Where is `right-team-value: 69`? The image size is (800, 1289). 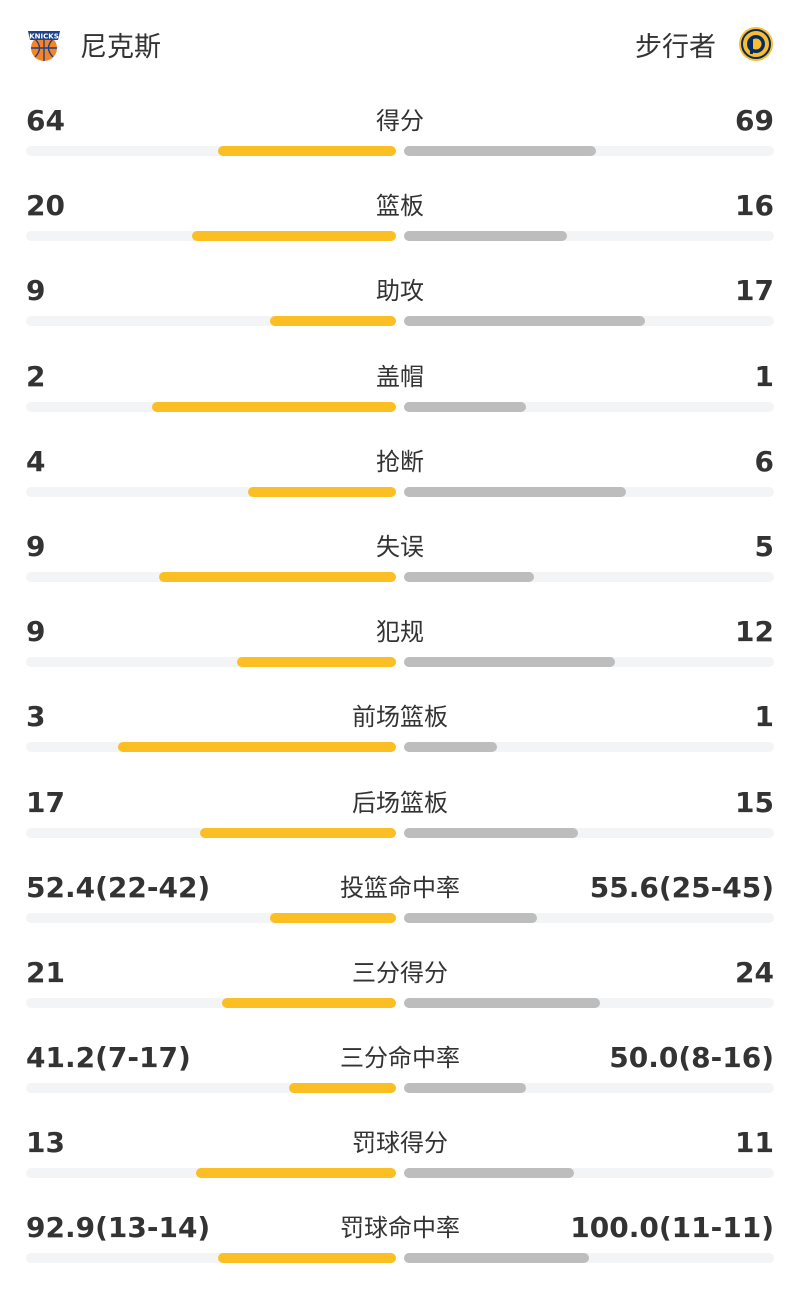
right-team-value: 69 is located at coordinates (754, 120).